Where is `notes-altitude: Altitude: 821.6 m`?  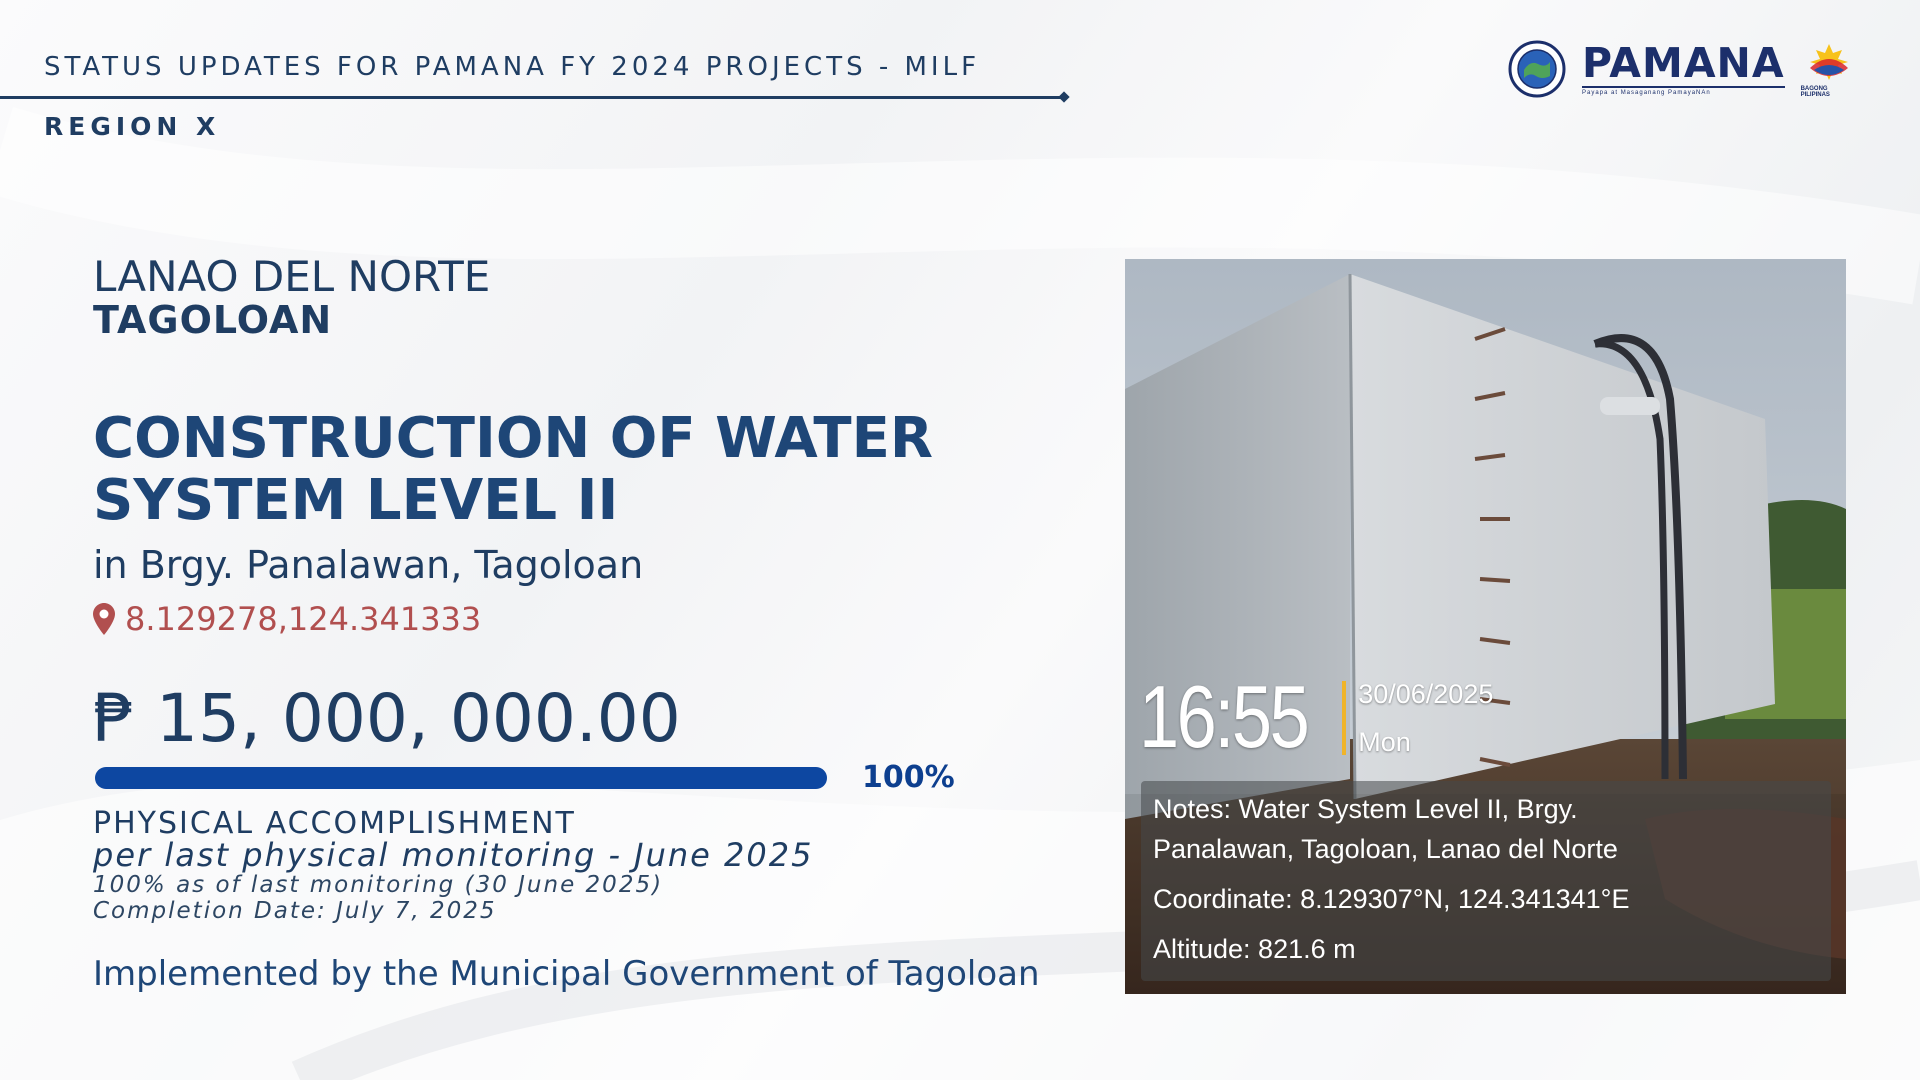 notes-altitude: Altitude: 821.6 m is located at coordinates (1254, 949).